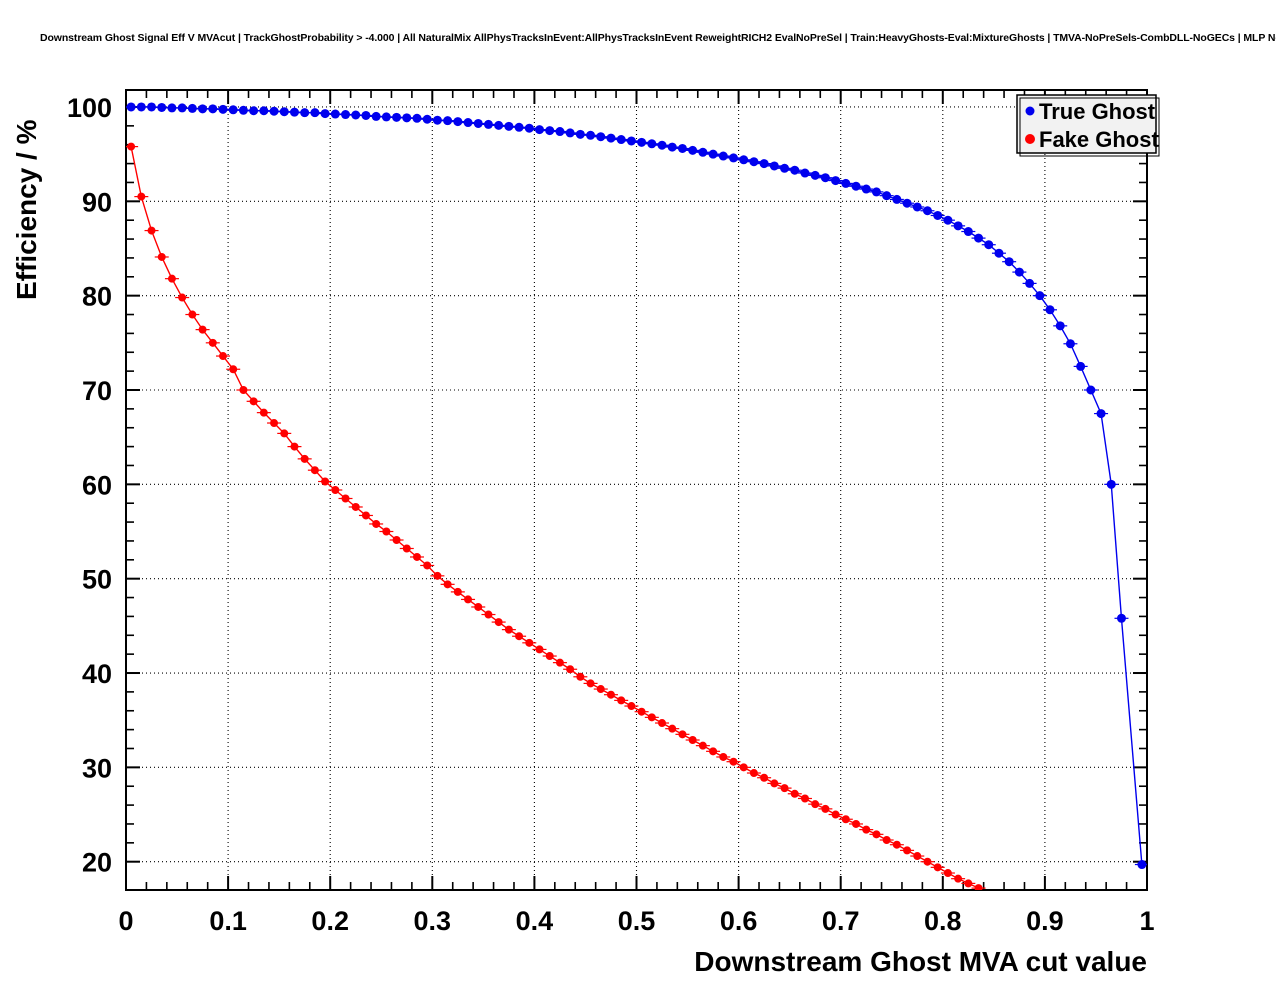 The image size is (1276, 996). I want to click on legend: True Ghost Fake Ghost, so click(1088, 125).